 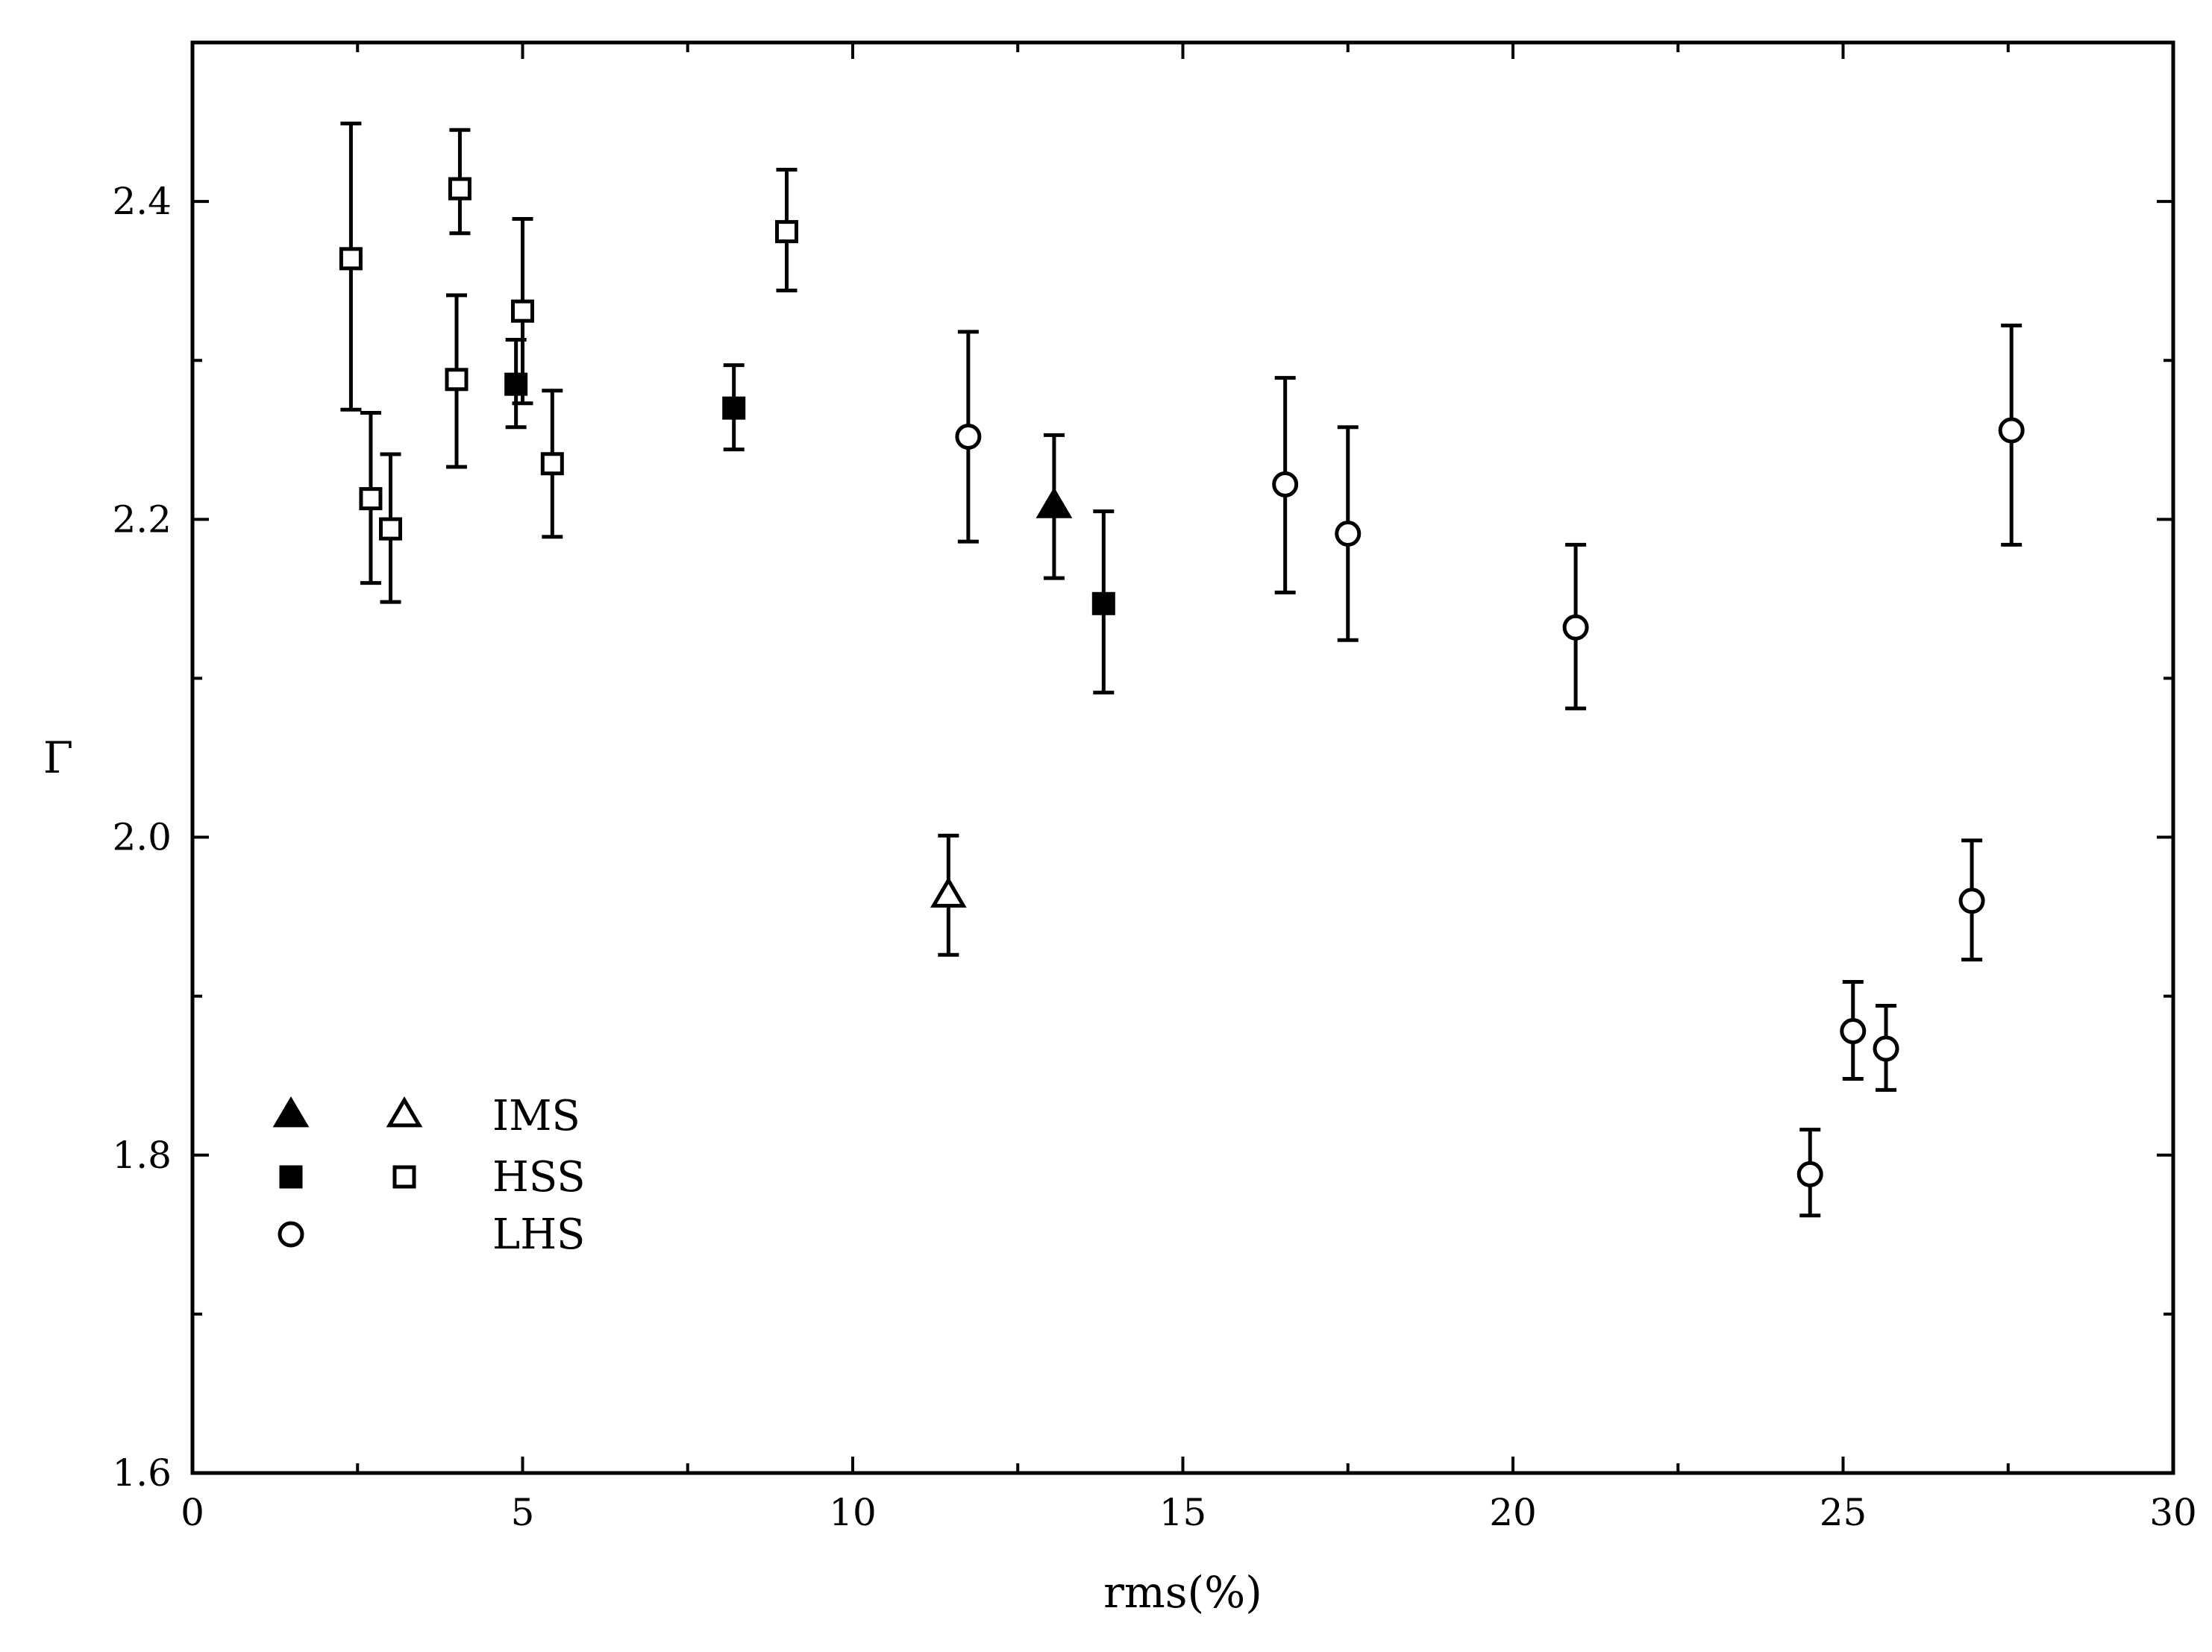 What do you see at coordinates (142, 837) in the screenshot?
I see `y-tick-label: 2.0` at bounding box center [142, 837].